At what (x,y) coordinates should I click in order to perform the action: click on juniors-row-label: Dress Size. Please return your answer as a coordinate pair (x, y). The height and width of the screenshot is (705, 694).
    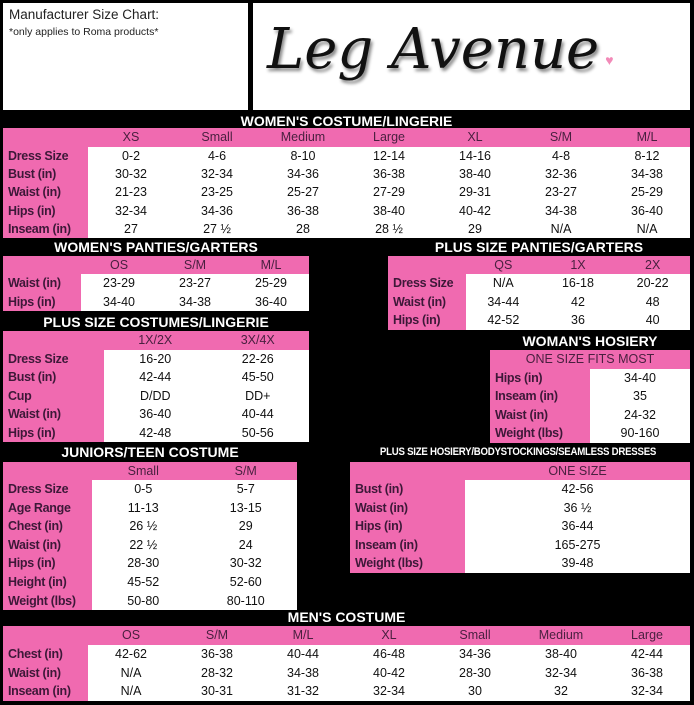
    Looking at the image, I should click on (38, 489).